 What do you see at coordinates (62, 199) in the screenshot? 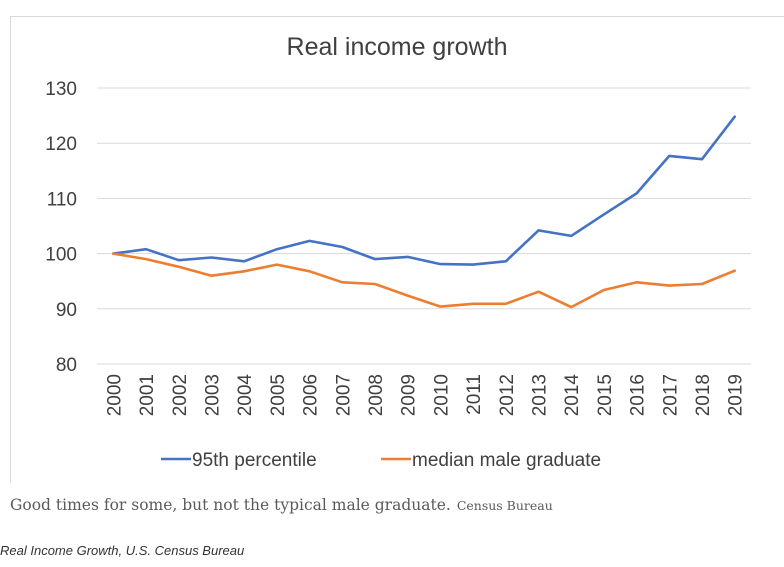
I see `y-tick-label-110: 110` at bounding box center [62, 199].